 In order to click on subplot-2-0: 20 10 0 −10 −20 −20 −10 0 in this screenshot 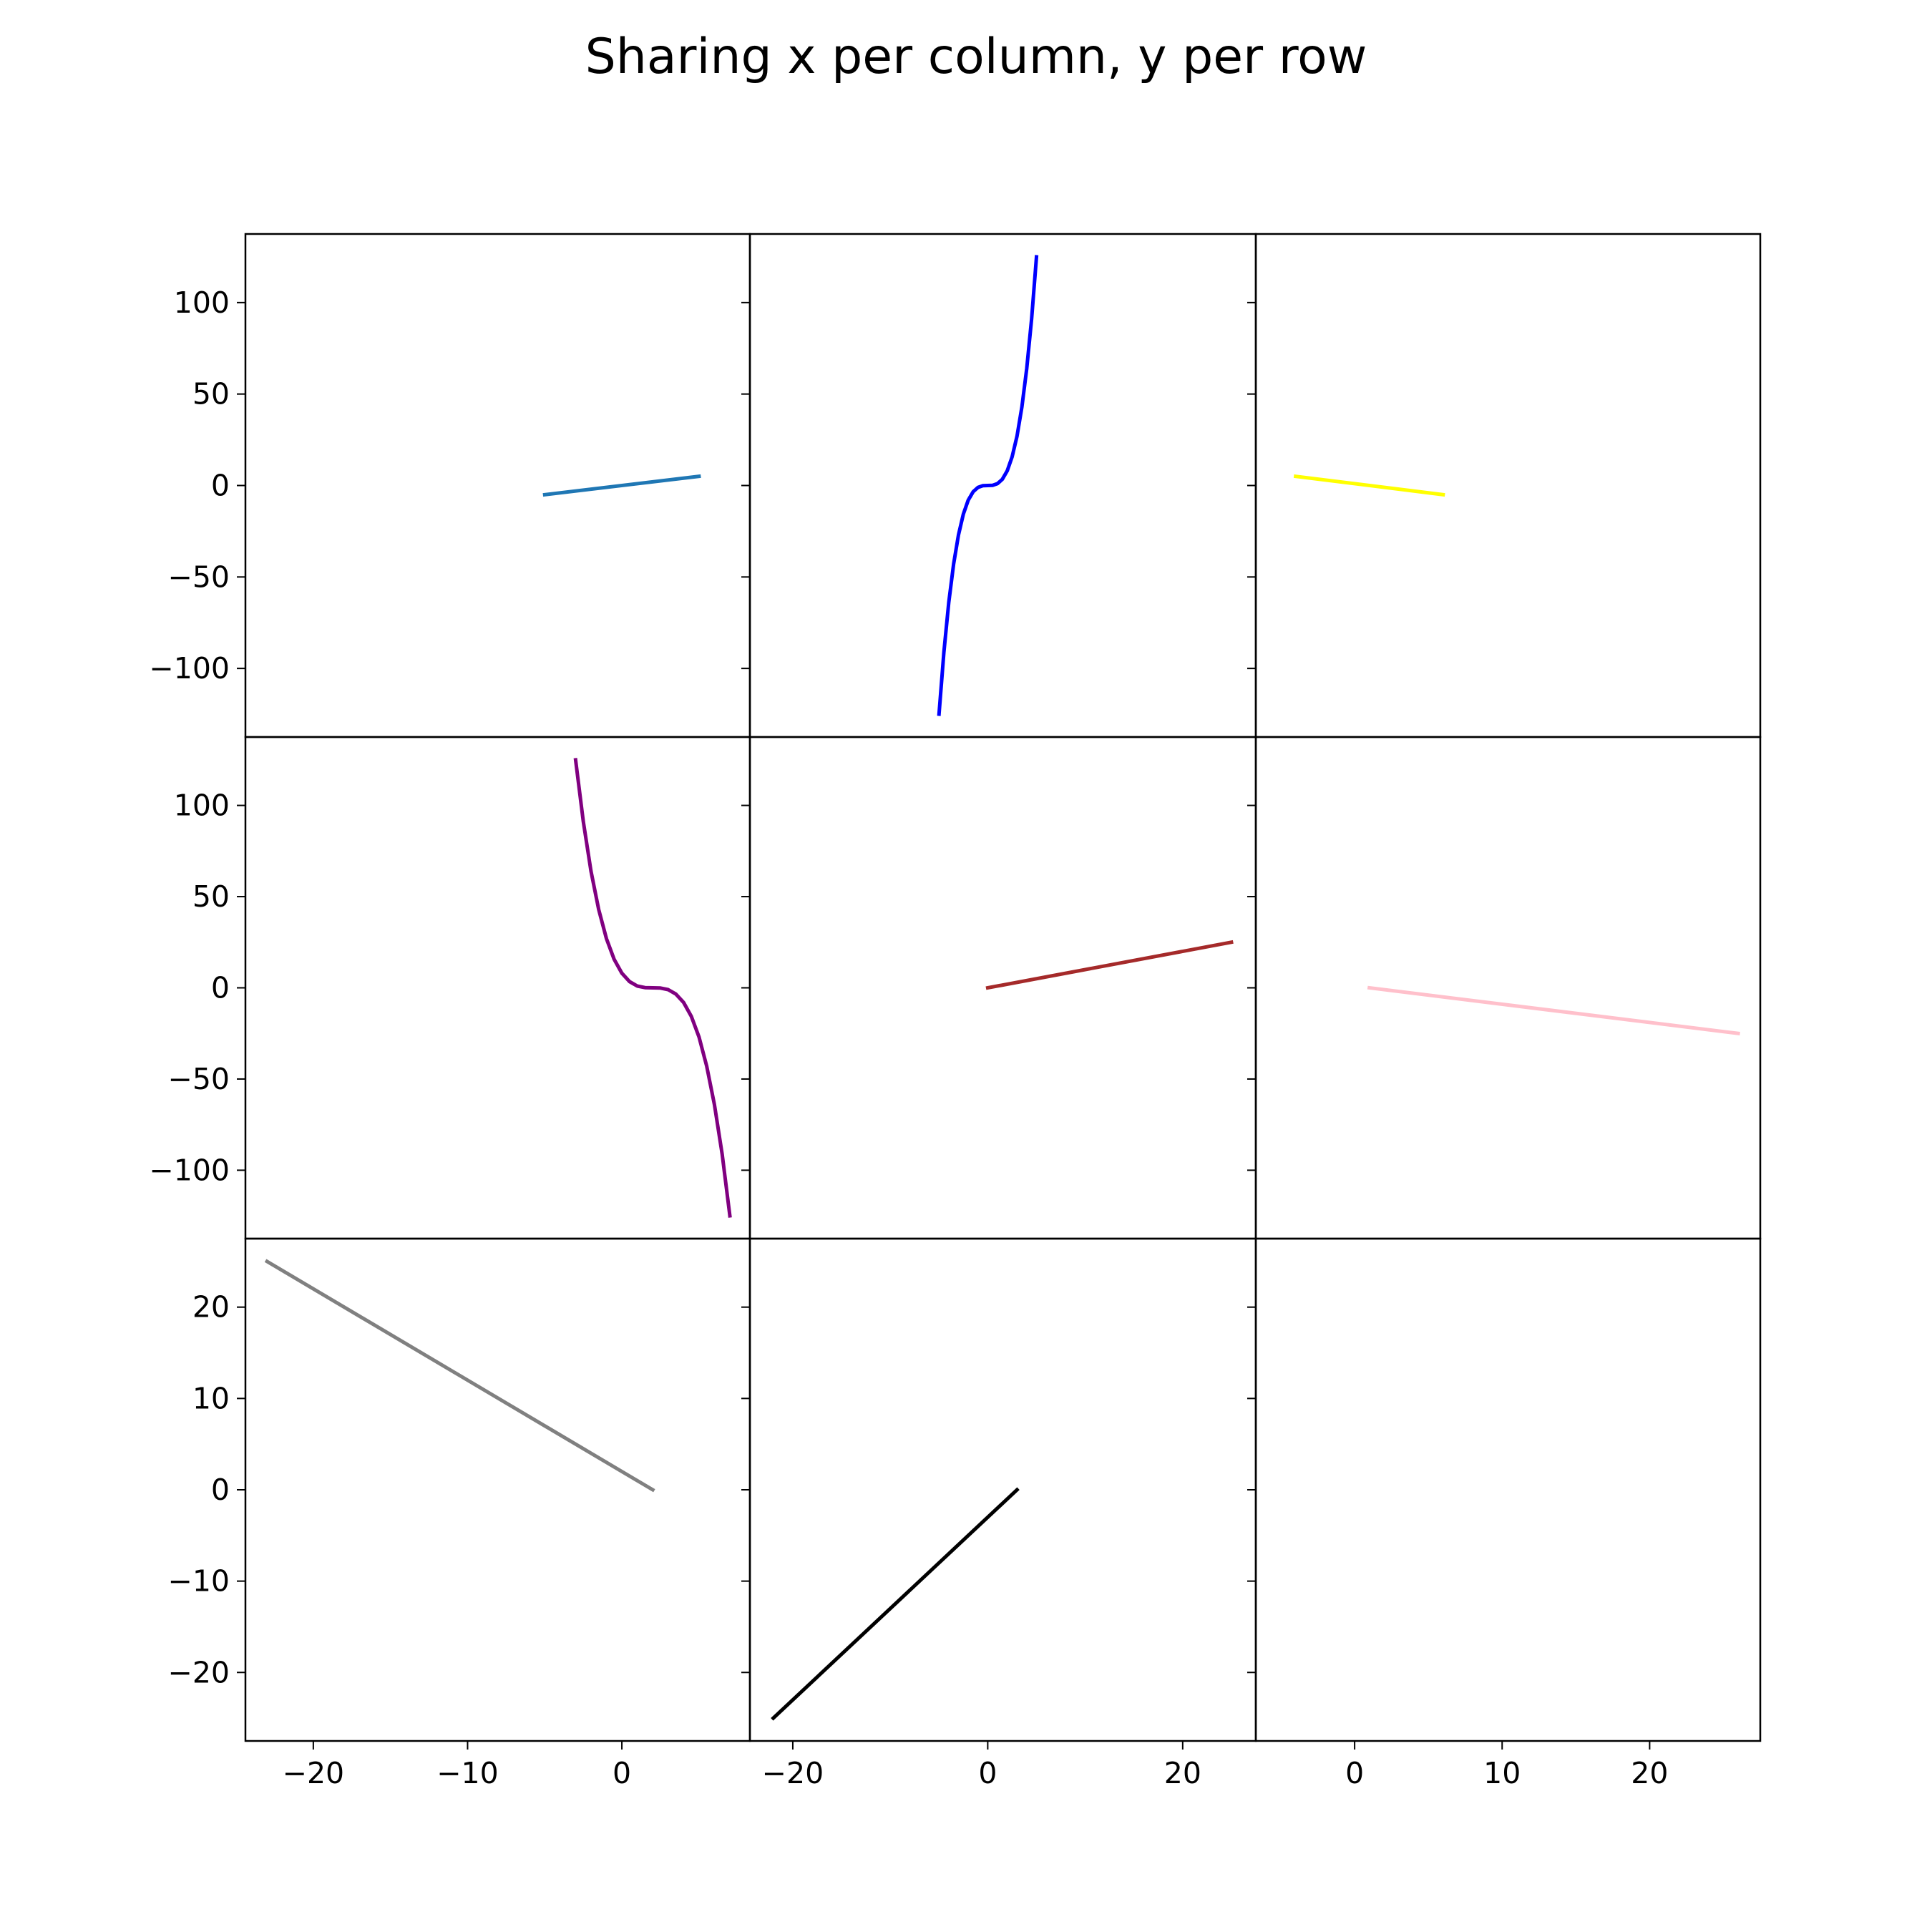, I will do `click(459, 1513)`.